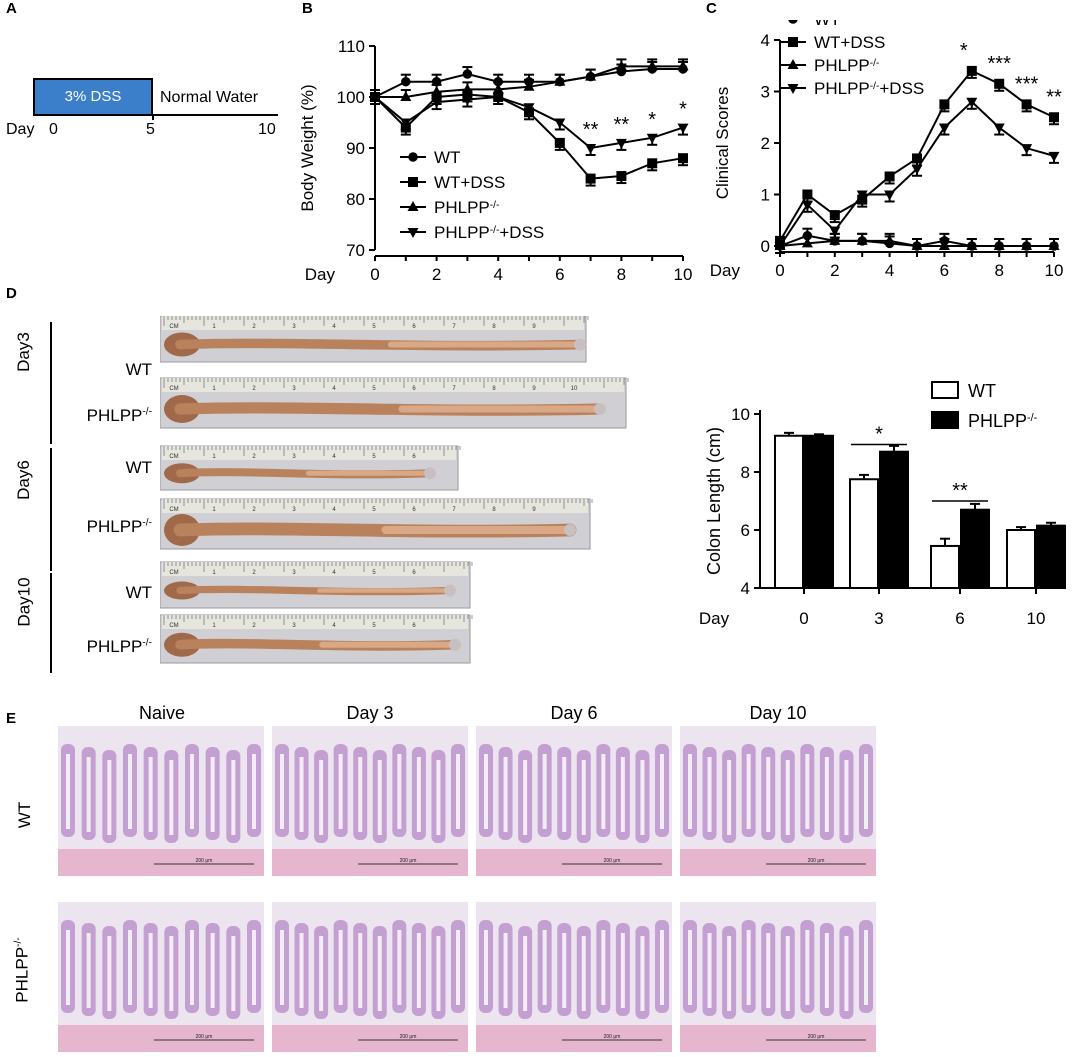 This screenshot has width=1084, height=1057. I want to click on e-col-day6: Day 6, so click(574, 713).